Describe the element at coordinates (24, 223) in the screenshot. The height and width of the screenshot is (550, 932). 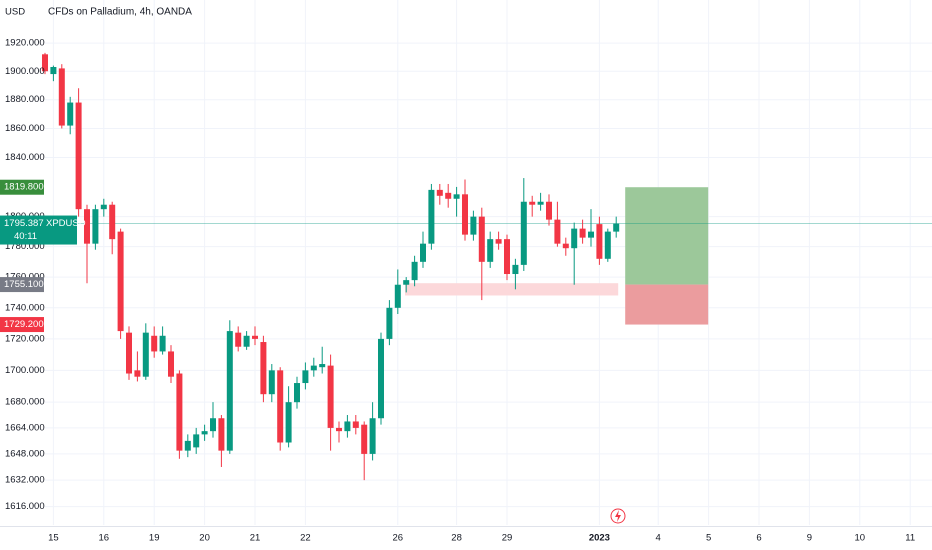
I see `current-price-label: 1795.387` at that location.